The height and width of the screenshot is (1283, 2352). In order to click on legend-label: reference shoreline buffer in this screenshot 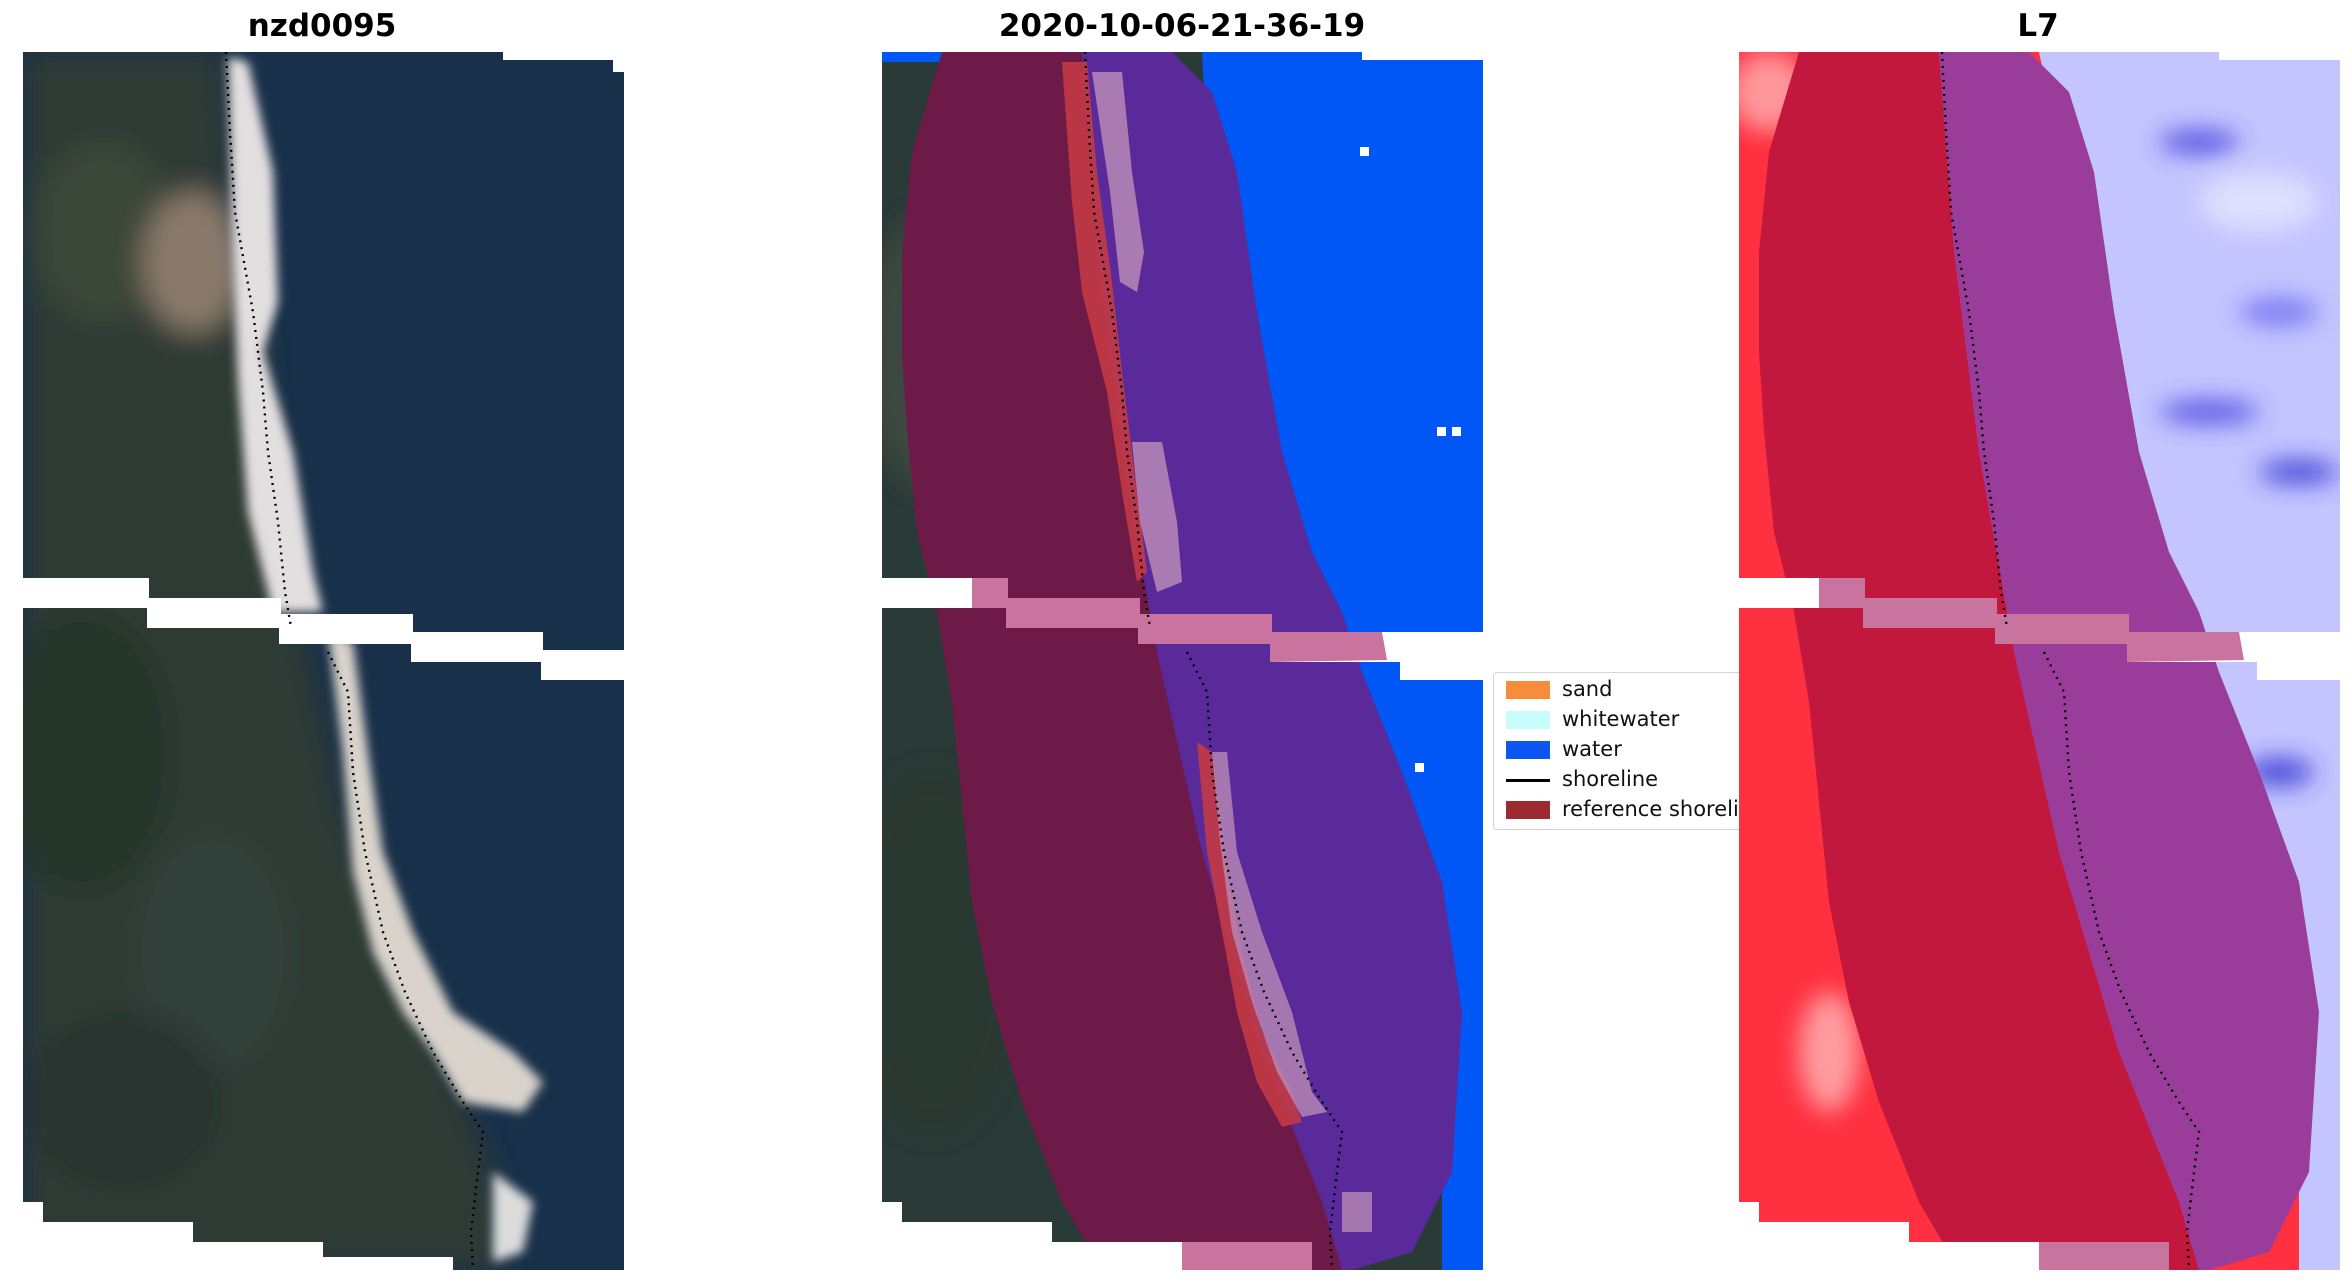, I will do `click(1657, 809)`.